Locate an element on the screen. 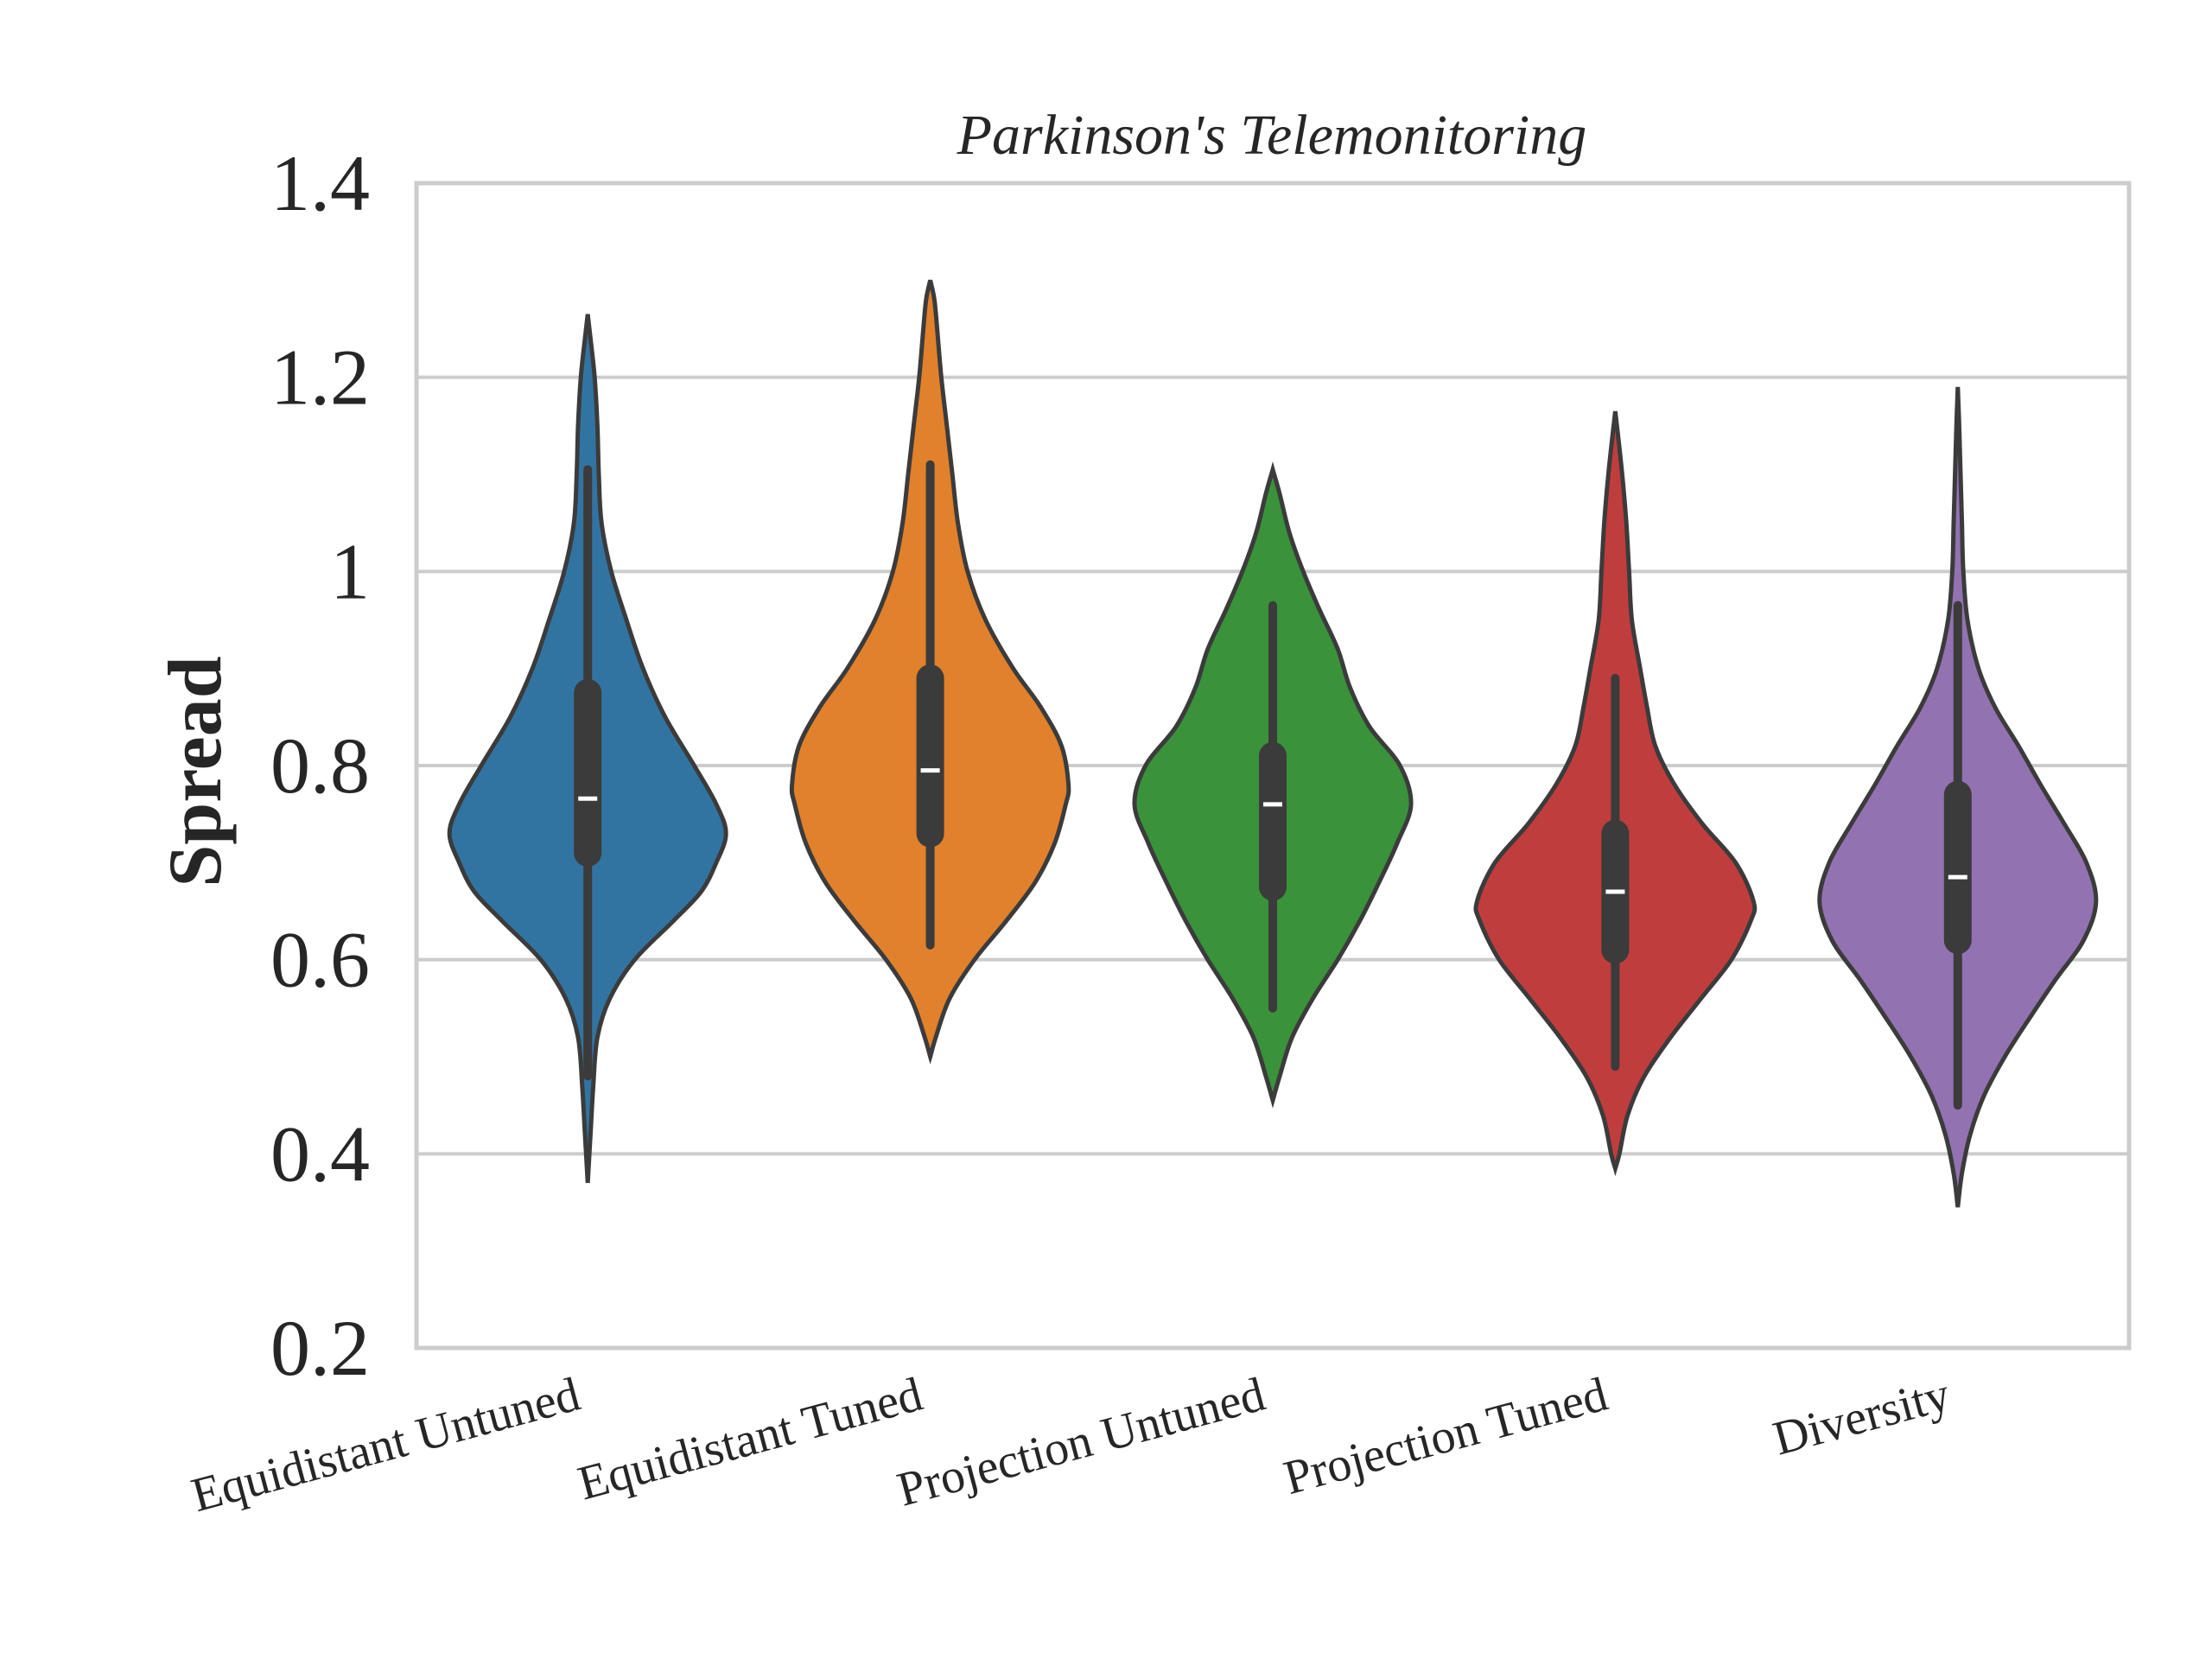 This screenshot has height=1659, width=2212. x-tick-label: Equidistant Untuned is located at coordinates (385, 1445).